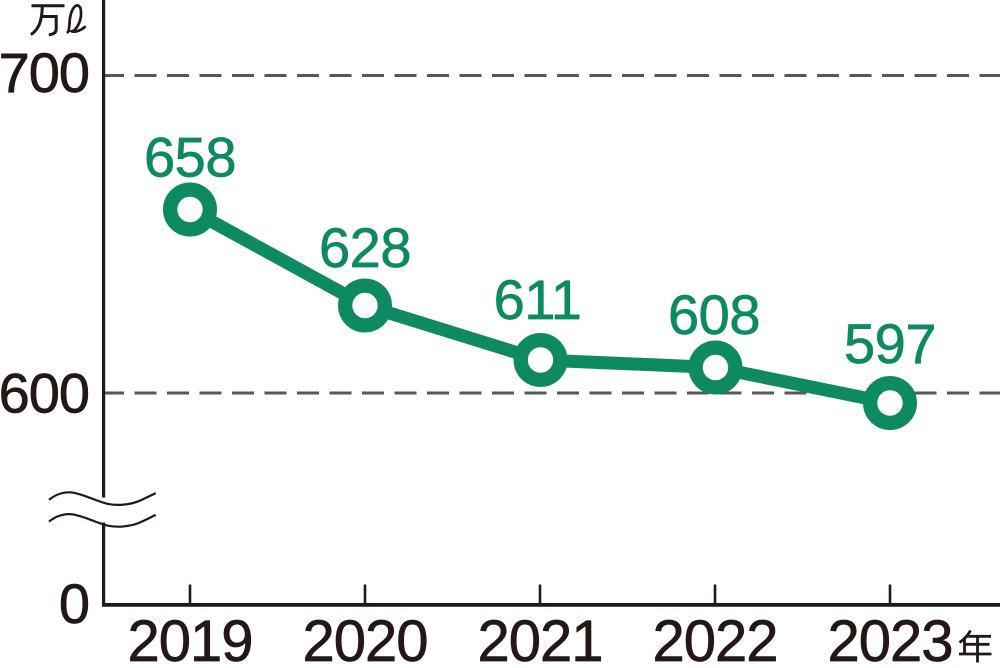  Describe the element at coordinates (889, 638) in the screenshot. I see `svg-text: 2023` at that location.